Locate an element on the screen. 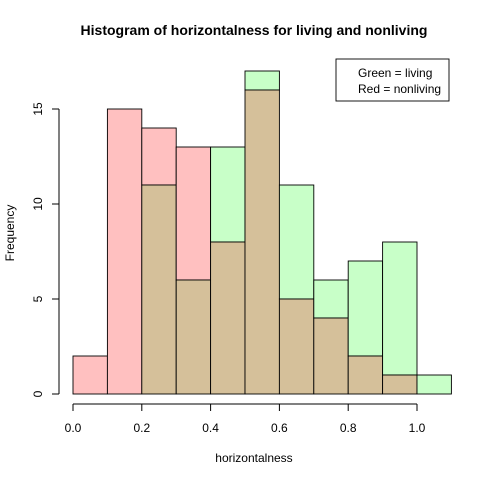  bar-overlap-0.5 is located at coordinates (262, 242).